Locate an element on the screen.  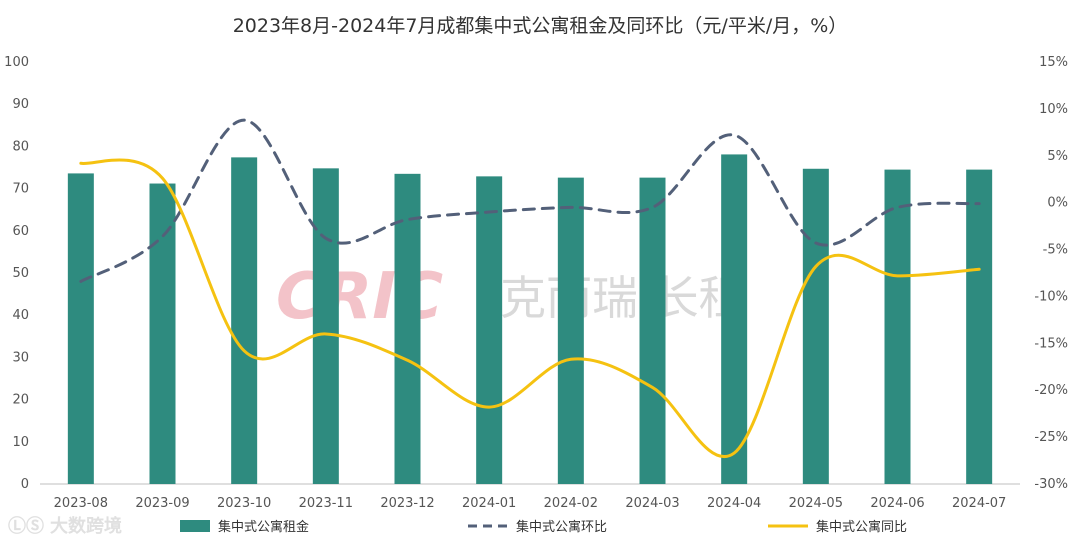
right-axis-tick-label: 5% is located at coordinates (1057, 156).